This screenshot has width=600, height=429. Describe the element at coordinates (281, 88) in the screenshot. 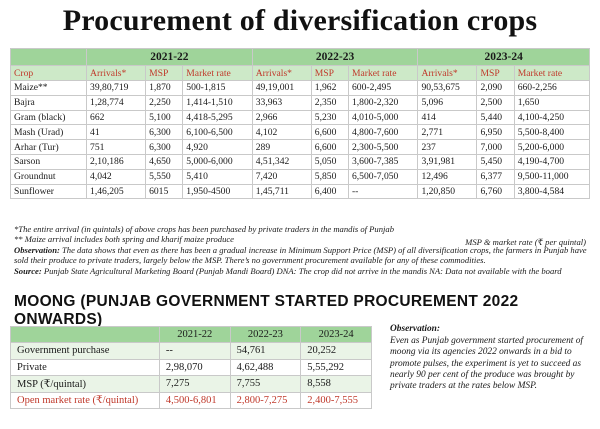

I see `table-cell: 49,19,001` at that location.